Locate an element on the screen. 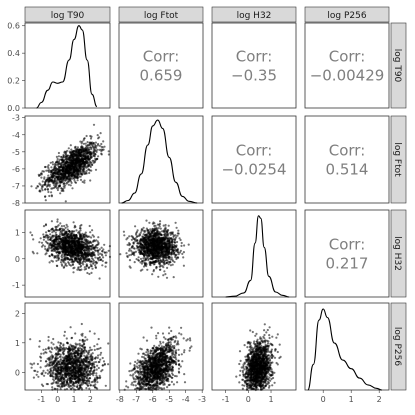 The image size is (415, 415). density-curve is located at coordinates (159, 161).